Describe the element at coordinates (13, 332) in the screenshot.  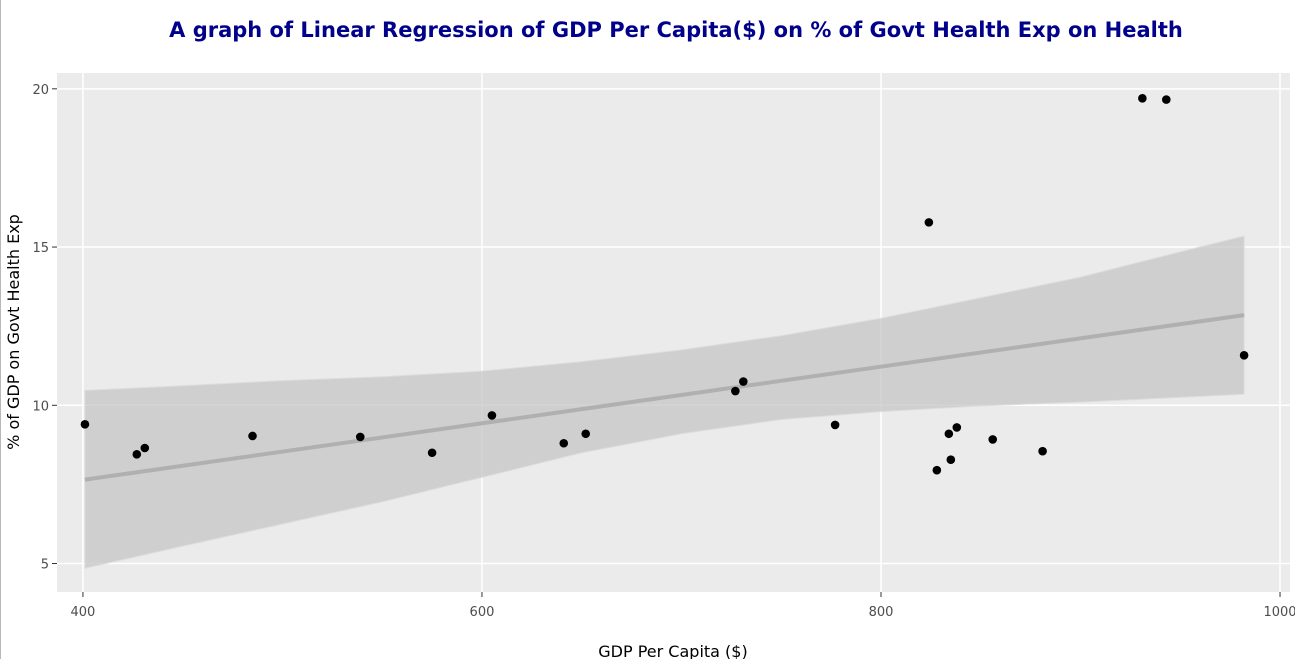
I see `y-axis-label: % of GDP on Govt Health Exp` at that location.